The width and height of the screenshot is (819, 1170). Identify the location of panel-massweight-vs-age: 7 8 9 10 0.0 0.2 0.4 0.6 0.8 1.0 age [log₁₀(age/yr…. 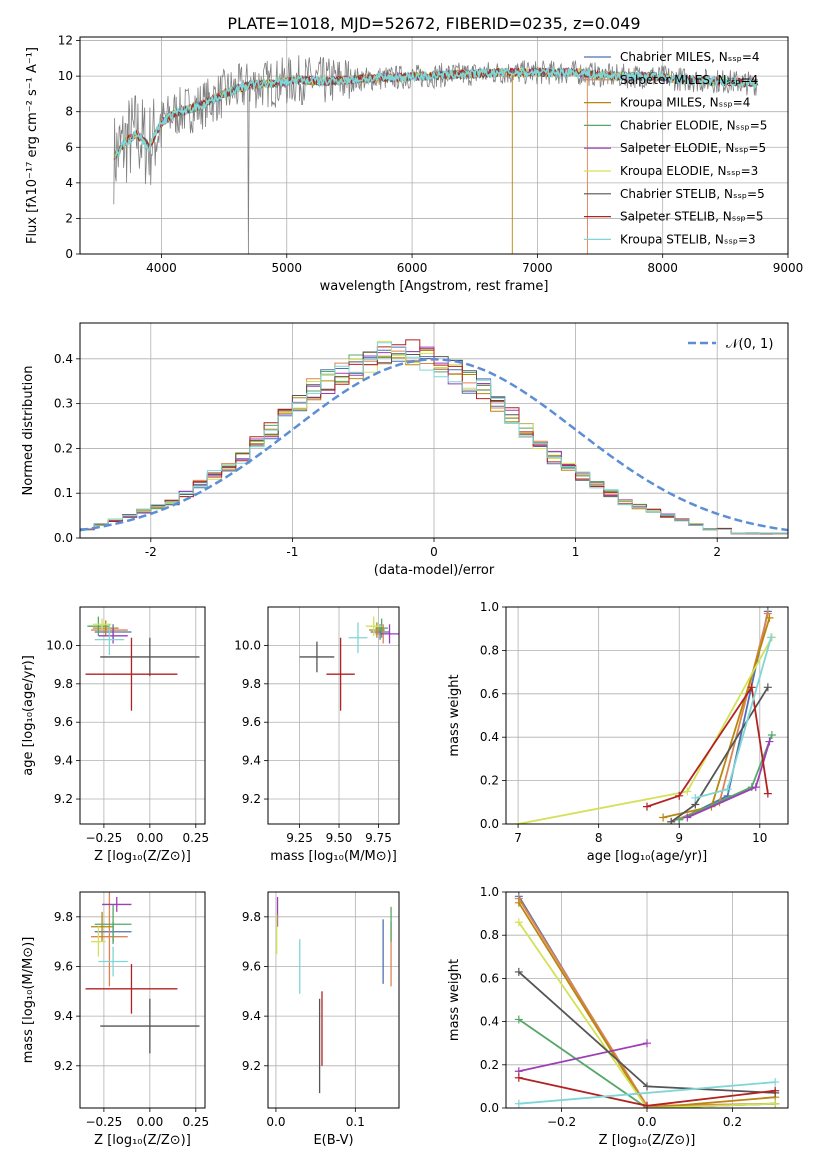
(618, 732).